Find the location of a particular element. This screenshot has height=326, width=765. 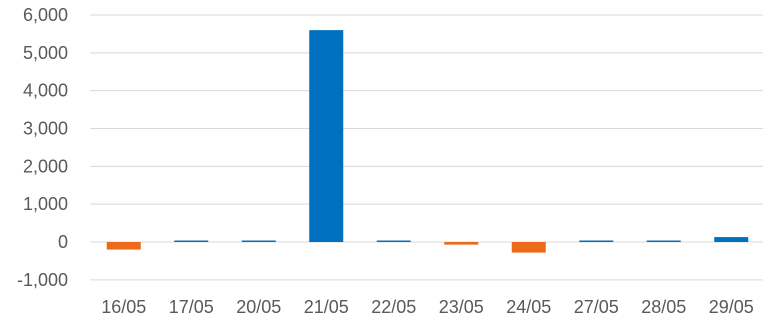

x-tick-label: 28/05 is located at coordinates (663, 307).